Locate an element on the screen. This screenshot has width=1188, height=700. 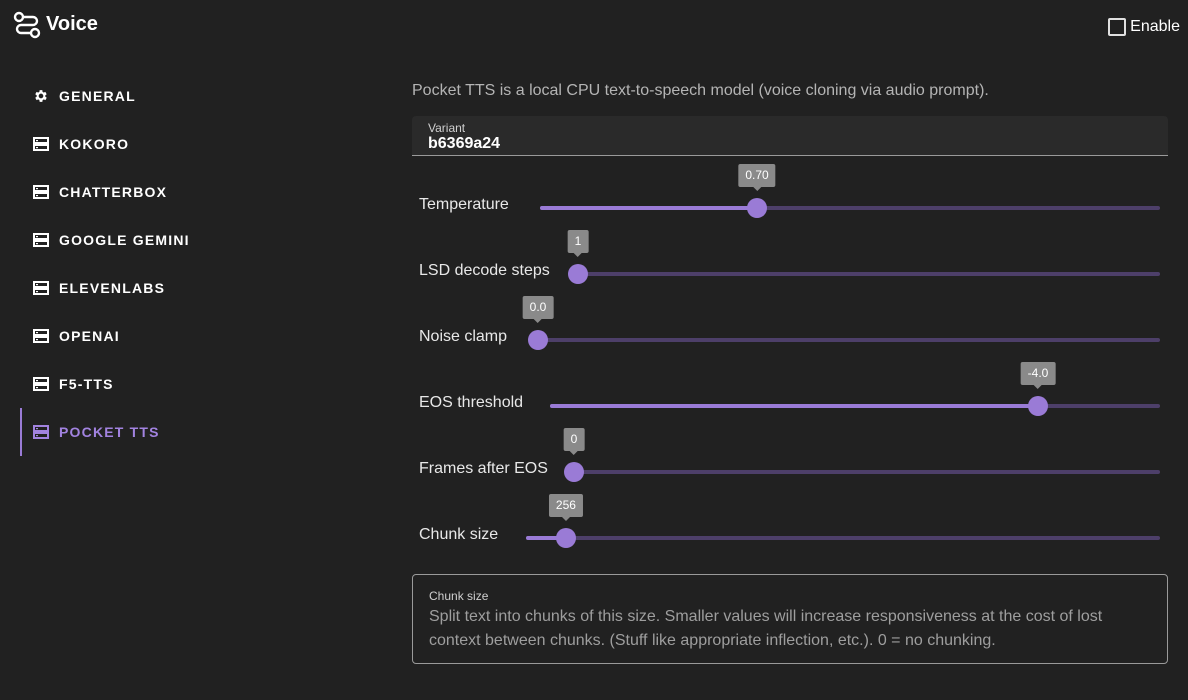
slider-label: Temperature is located at coordinates (464, 204).